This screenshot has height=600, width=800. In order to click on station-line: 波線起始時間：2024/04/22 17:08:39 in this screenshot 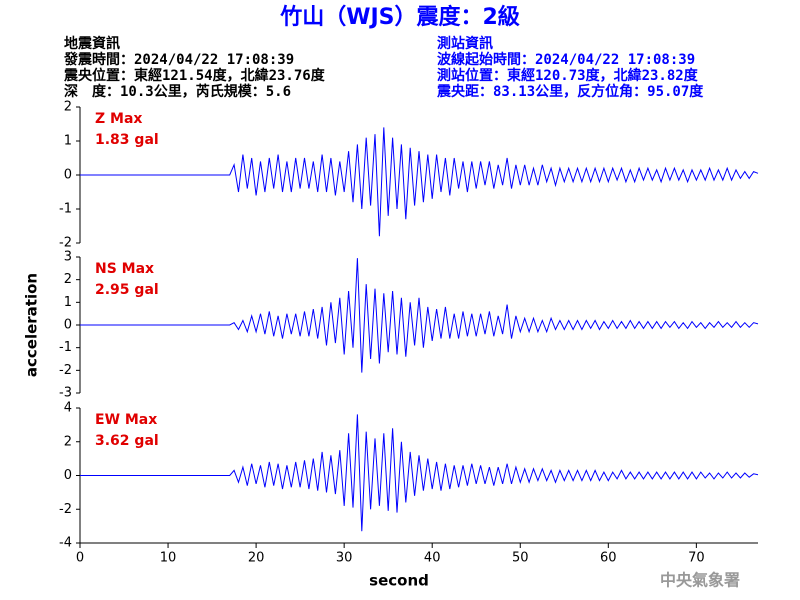, I will do `click(566, 59)`.